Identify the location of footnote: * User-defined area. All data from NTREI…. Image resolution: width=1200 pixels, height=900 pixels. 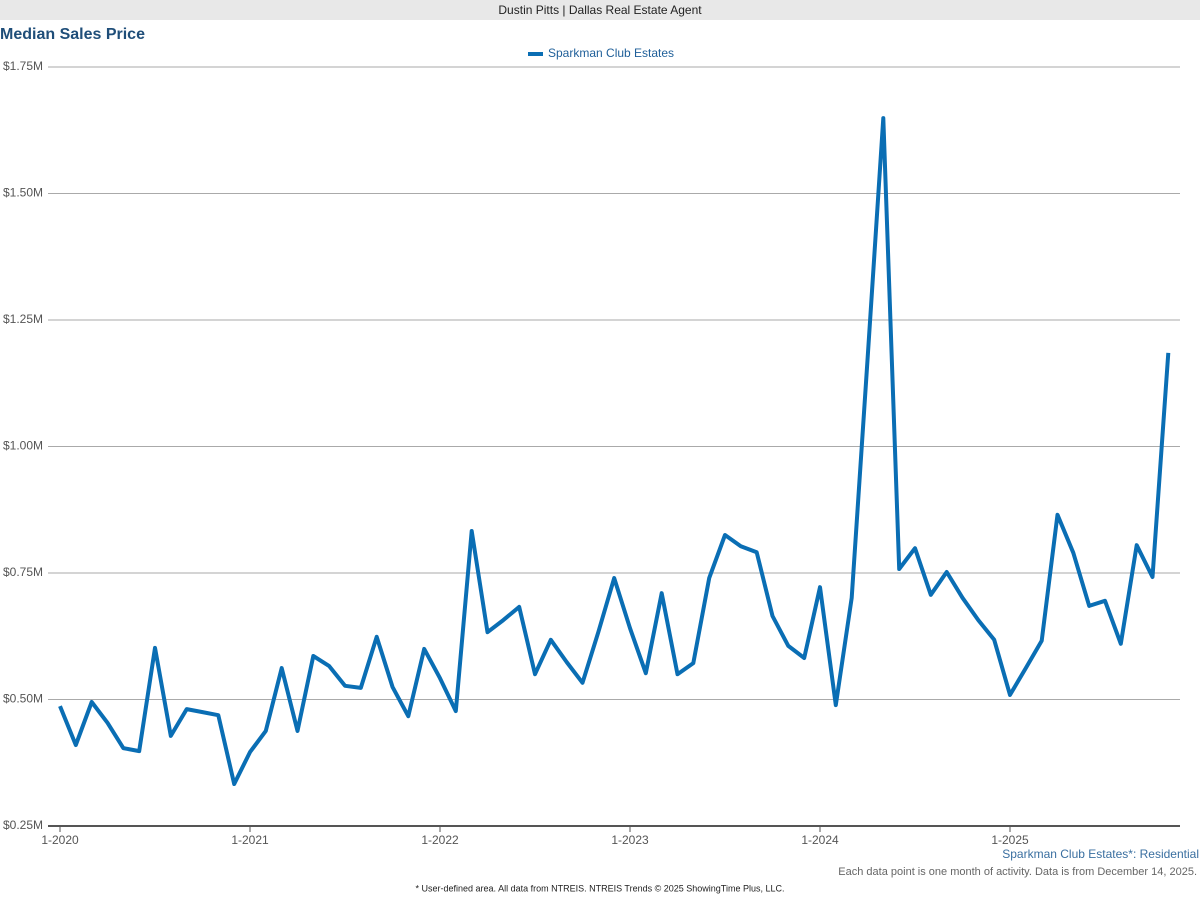
(600, 888).